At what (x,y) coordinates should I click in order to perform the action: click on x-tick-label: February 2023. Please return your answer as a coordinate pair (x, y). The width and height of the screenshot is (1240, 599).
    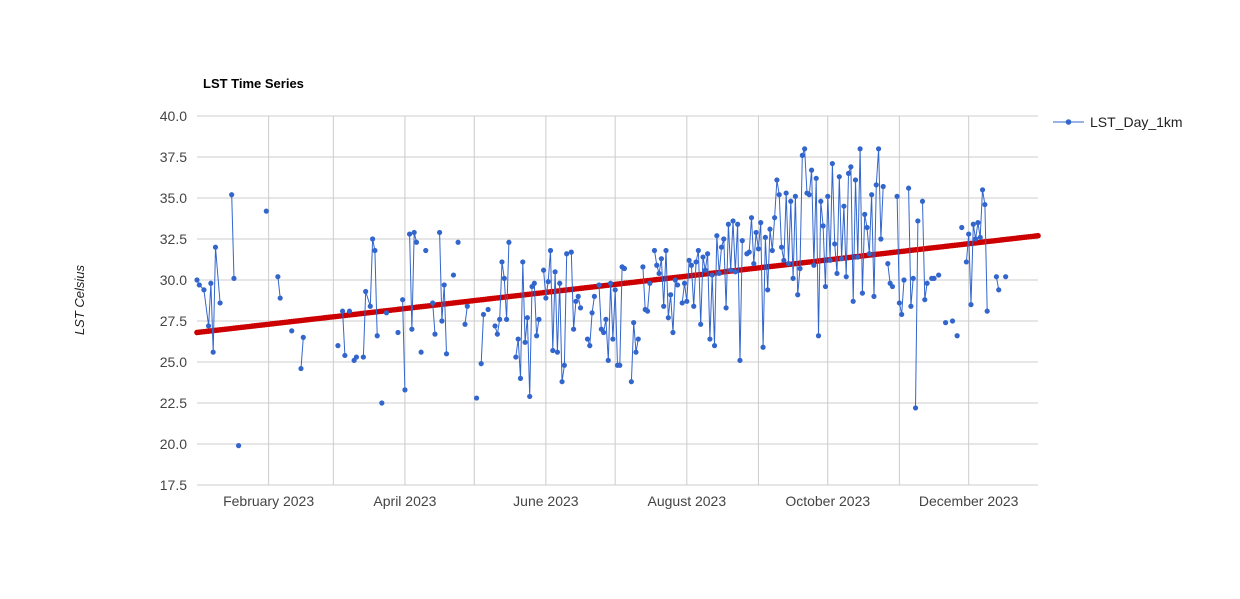
    Looking at the image, I should click on (268, 501).